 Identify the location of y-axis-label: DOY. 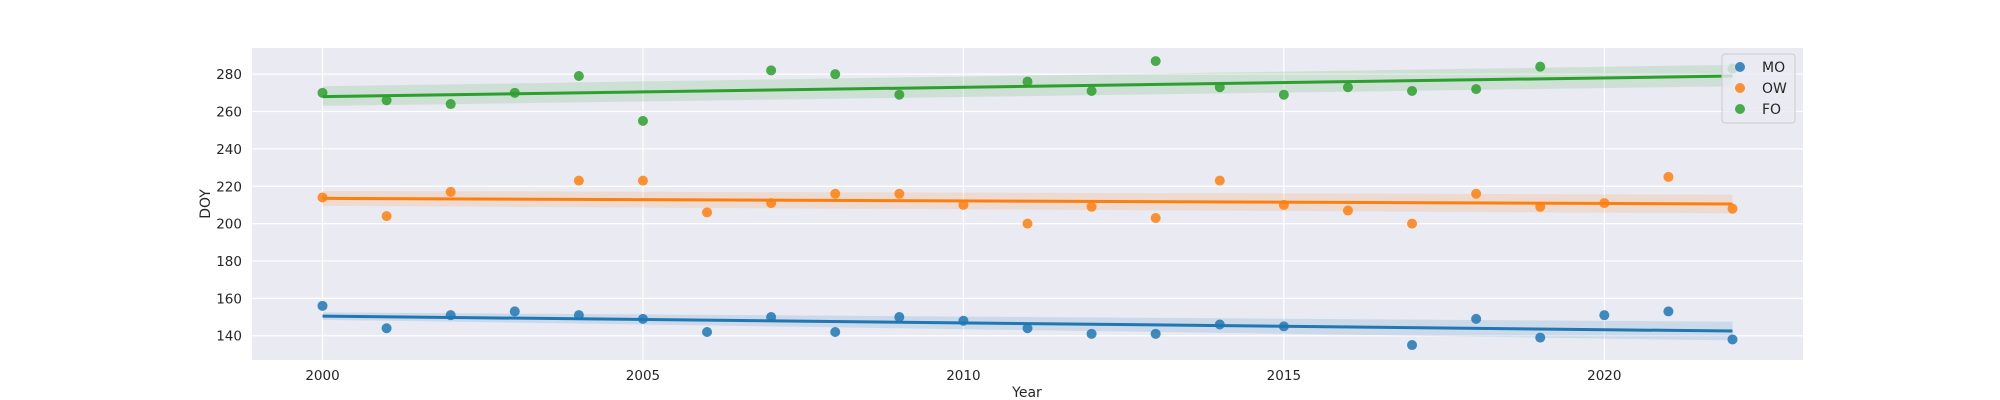
(206, 204).